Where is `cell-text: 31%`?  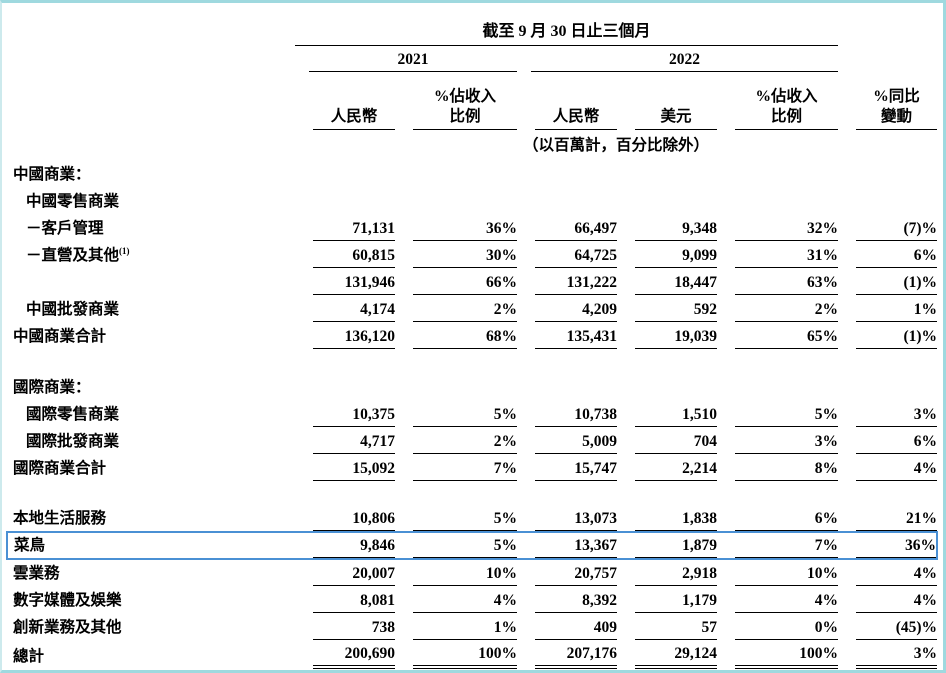 cell-text: 31% is located at coordinates (787, 257).